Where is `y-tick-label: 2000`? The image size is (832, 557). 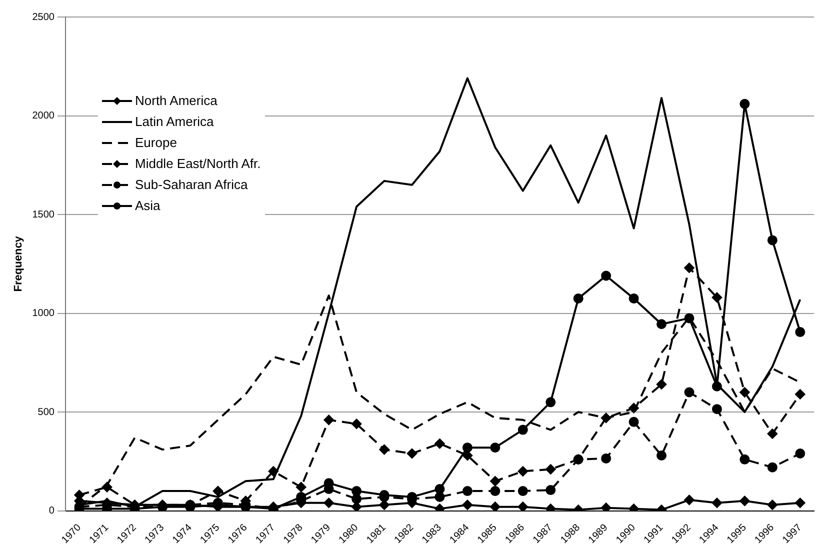
y-tick-label: 2000 is located at coordinates (43, 116).